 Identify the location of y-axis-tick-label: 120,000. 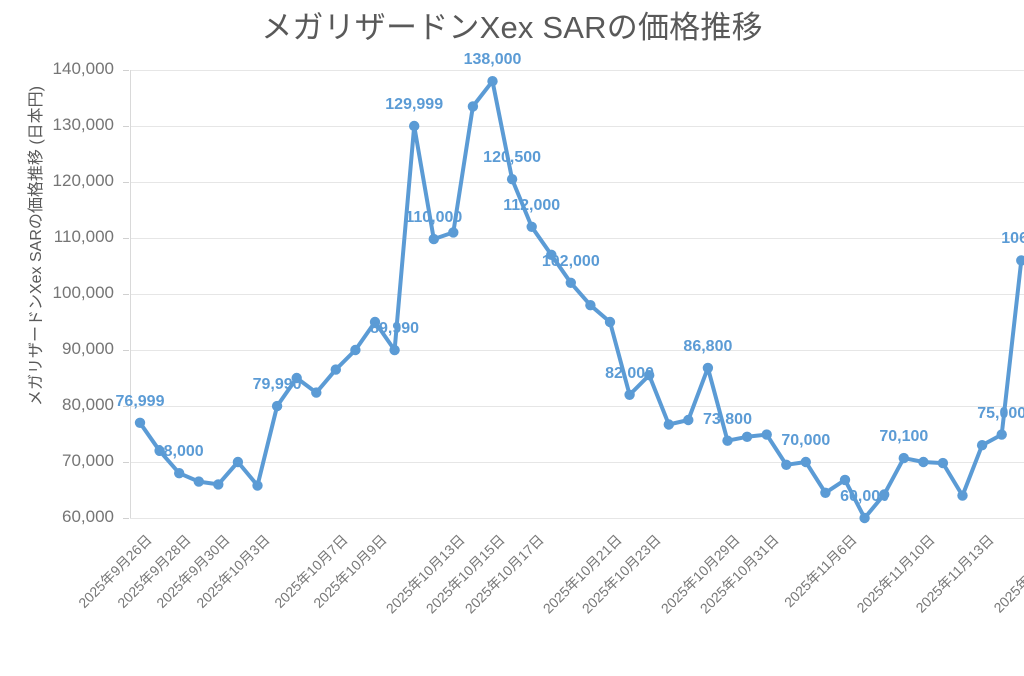
(83, 180).